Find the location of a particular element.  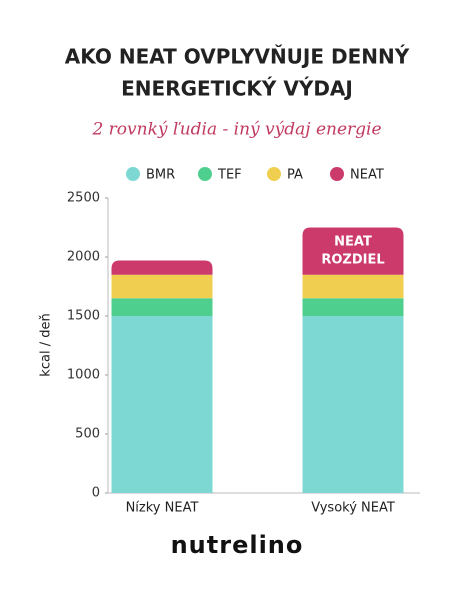

y-axis-label: kcal / deň is located at coordinates (46, 344).